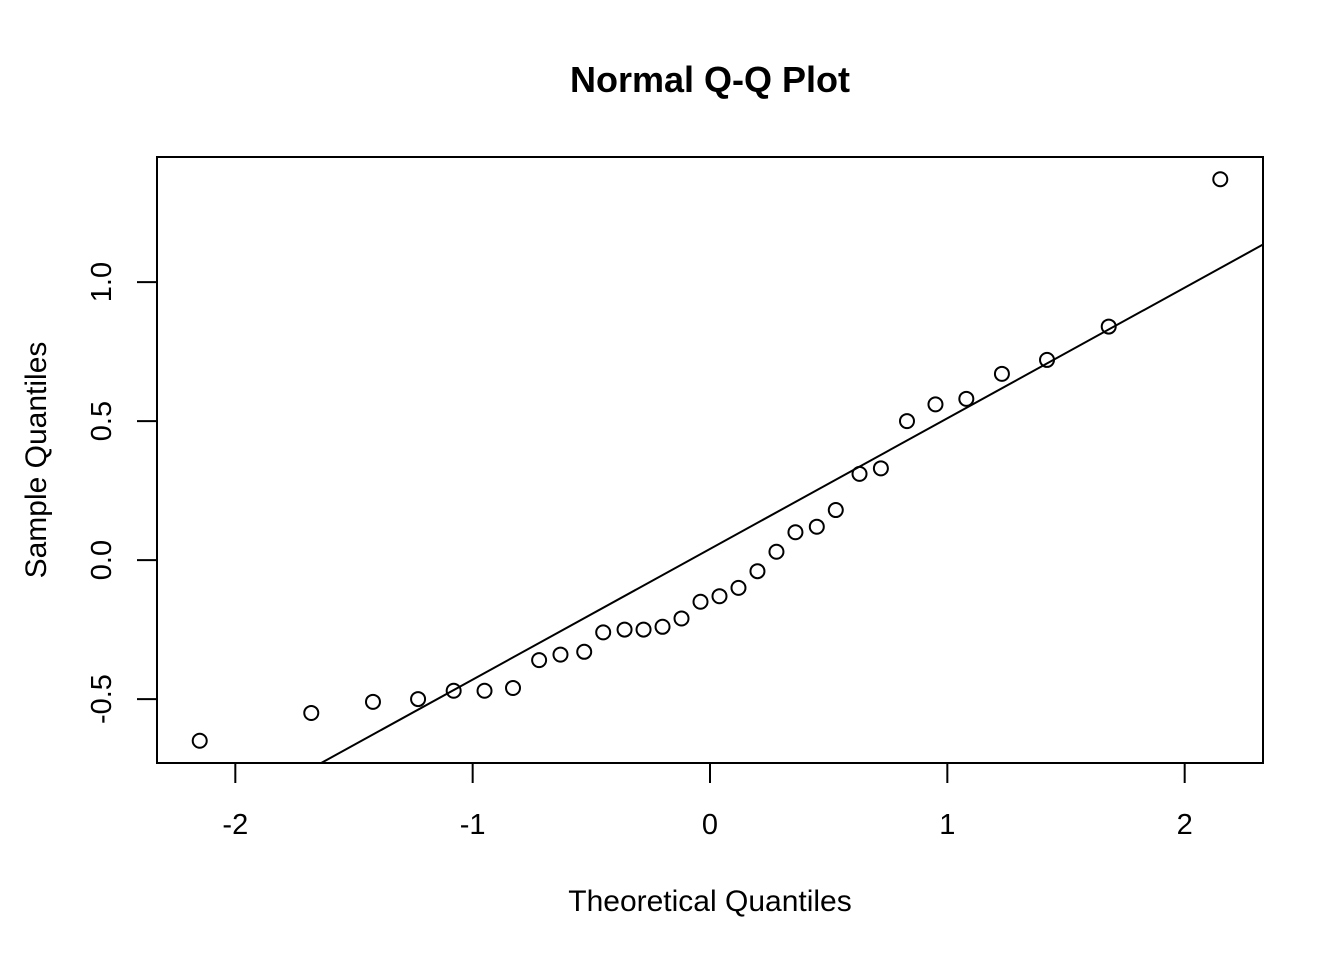  Describe the element at coordinates (947, 825) in the screenshot. I see `x-tick-label: 1` at that location.